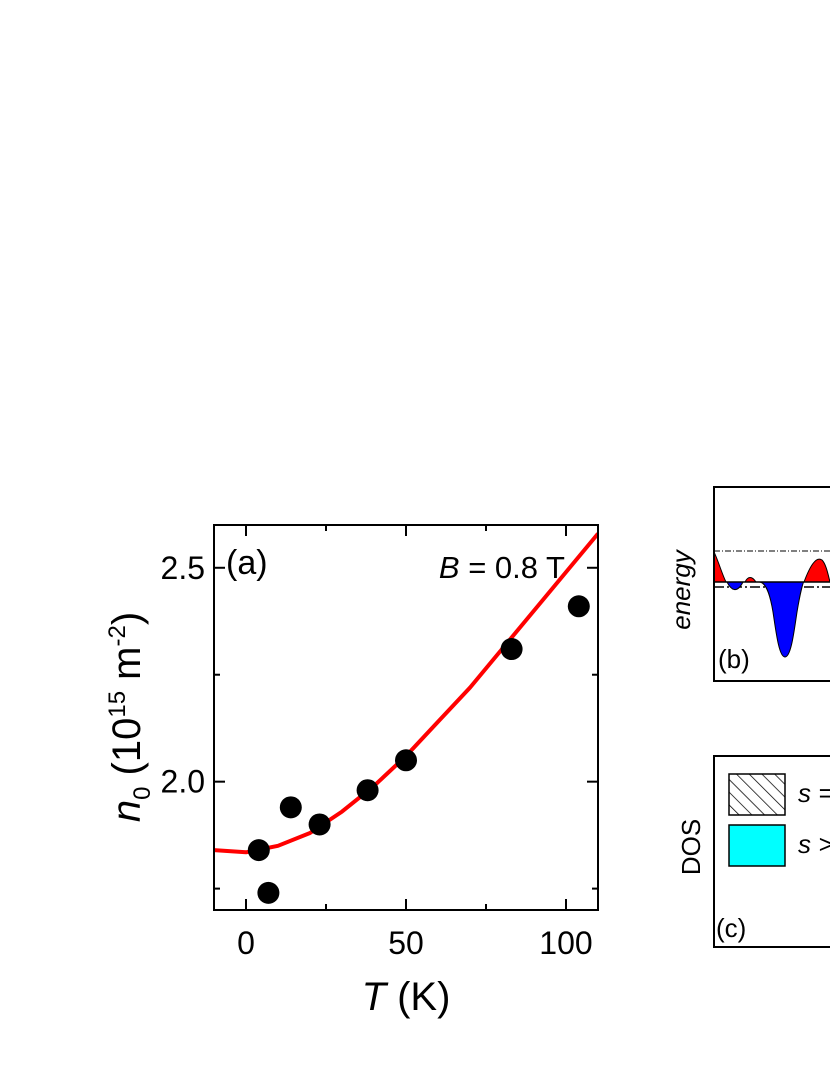  I want to click on plot-frame-c, so click(771, 851).